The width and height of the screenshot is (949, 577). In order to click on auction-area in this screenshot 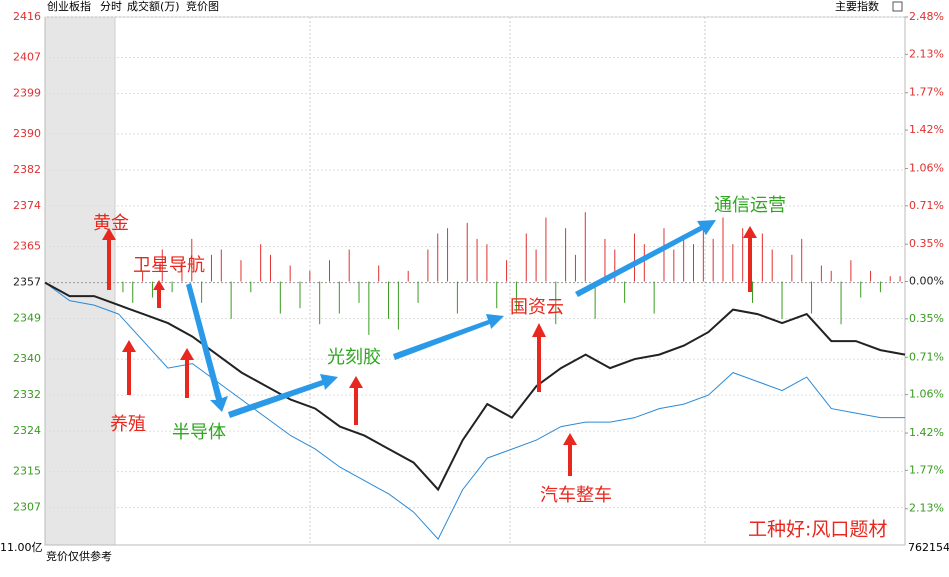, I will do `click(80, 281)`.